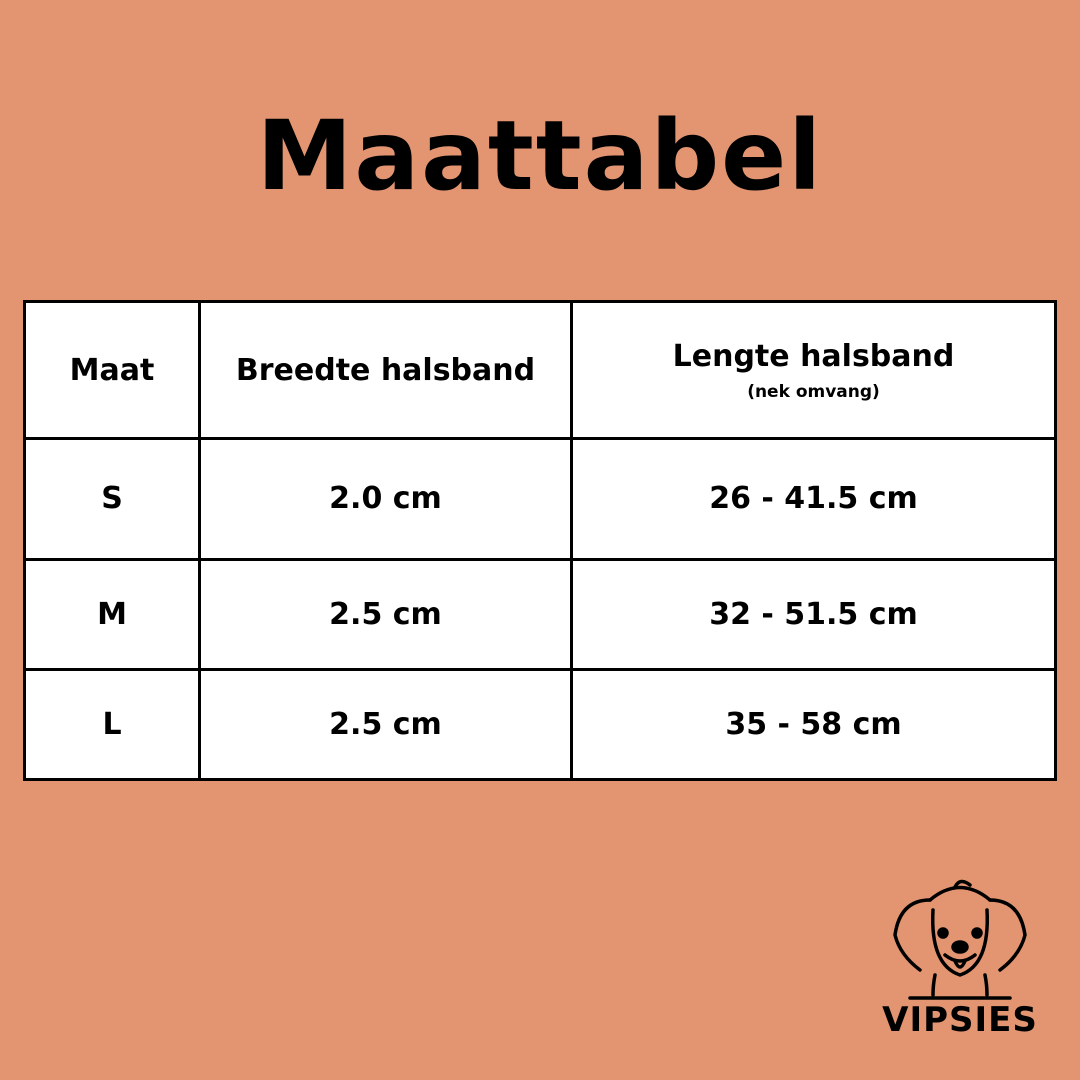  What do you see at coordinates (813, 614) in the screenshot?
I see `cell-length: 32 - 51.5 cm` at bounding box center [813, 614].